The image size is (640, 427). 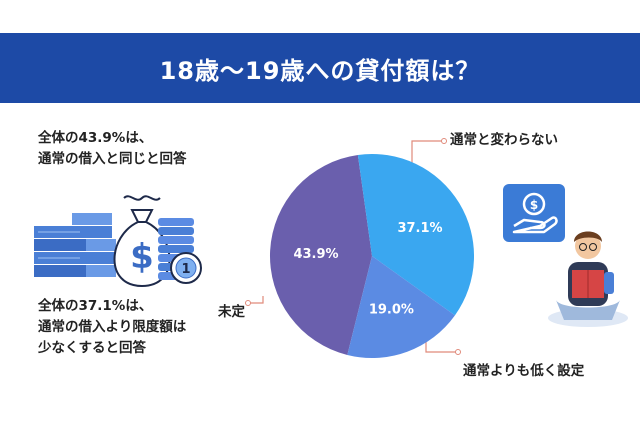 What do you see at coordinates (458, 352) in the screenshot?
I see `leader-dot-lower` at bounding box center [458, 352].